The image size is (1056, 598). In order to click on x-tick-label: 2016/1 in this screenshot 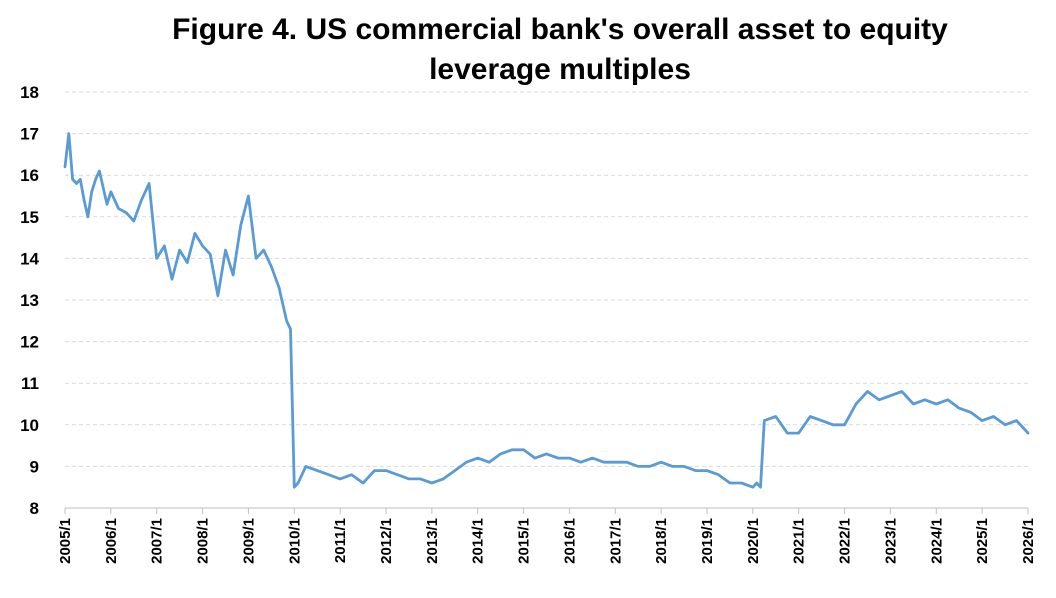, I will do `click(569, 541)`.